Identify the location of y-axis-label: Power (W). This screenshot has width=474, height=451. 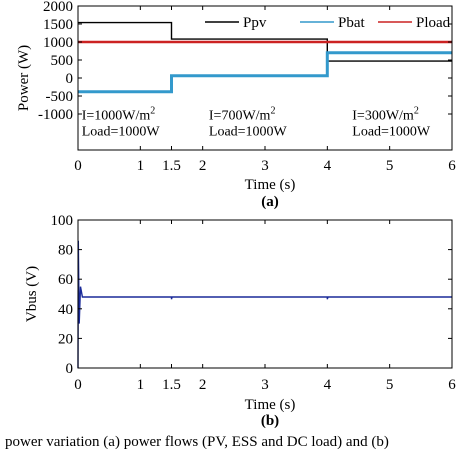
(24, 78).